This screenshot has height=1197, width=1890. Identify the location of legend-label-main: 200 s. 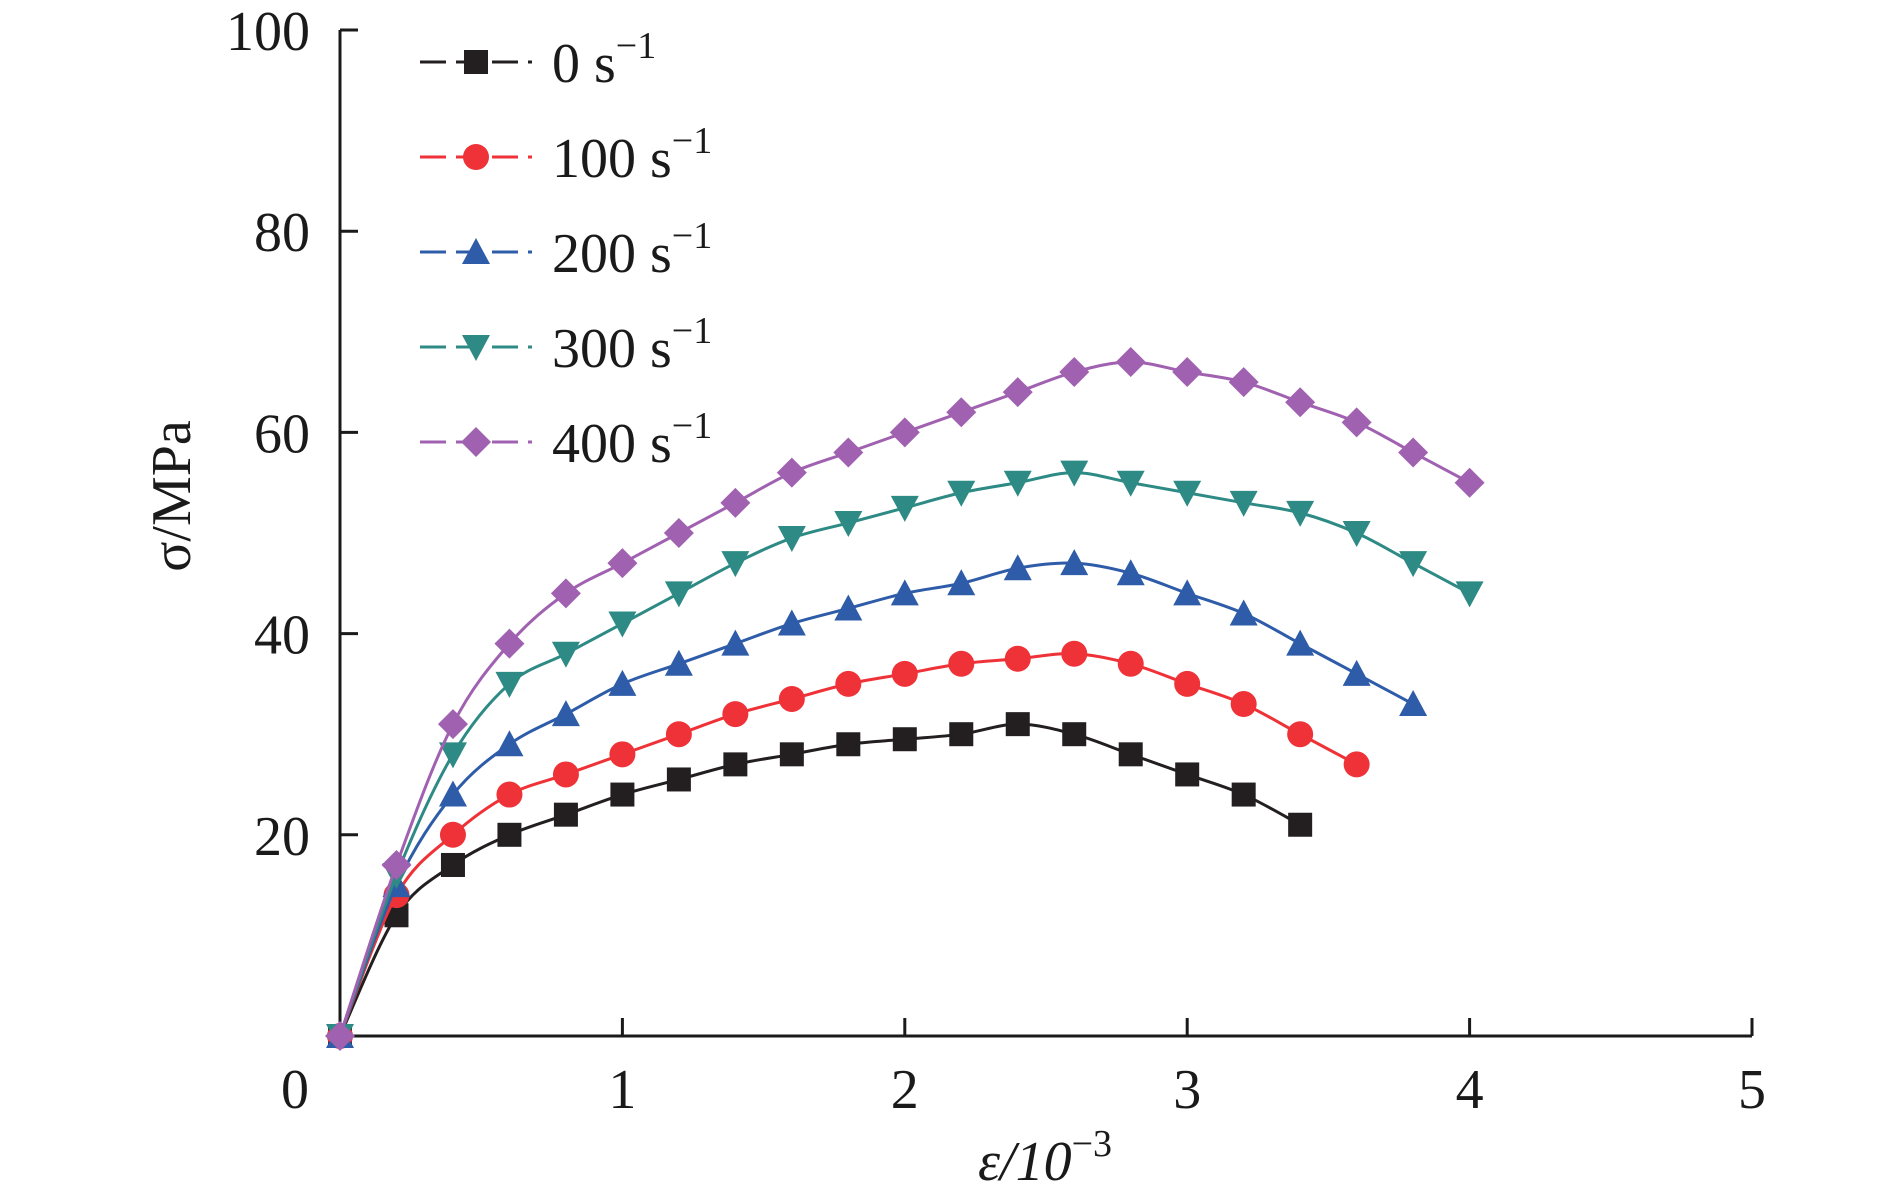
(612, 254).